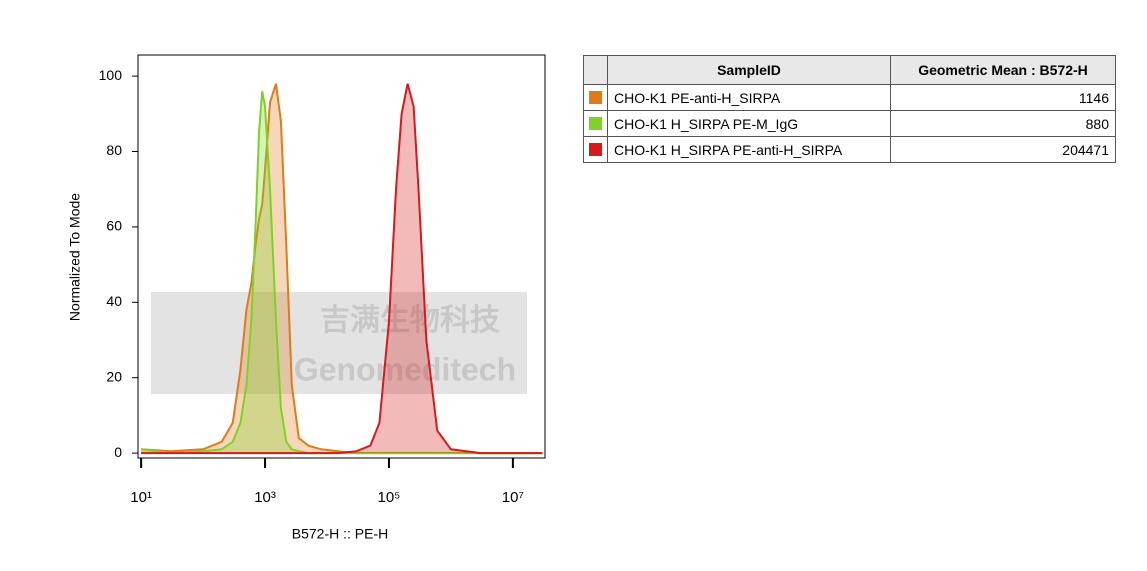 This screenshot has width=1147, height=571. What do you see at coordinates (141, 497) in the screenshot?
I see `x-tick-label: 10¹` at bounding box center [141, 497].